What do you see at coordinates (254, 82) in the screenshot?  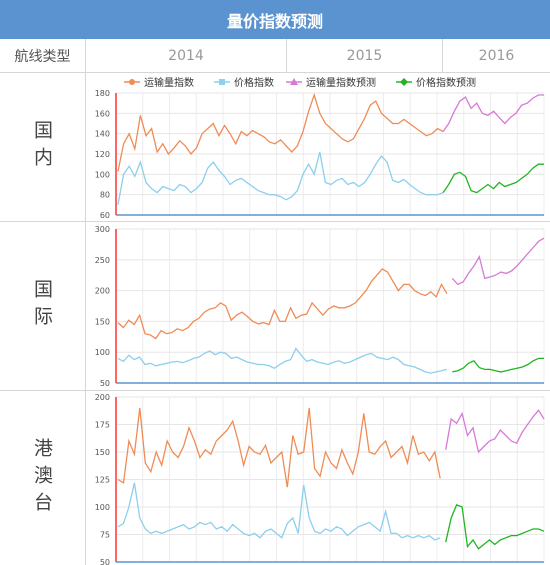 I see `legend-label: 价格指数` at bounding box center [254, 82].